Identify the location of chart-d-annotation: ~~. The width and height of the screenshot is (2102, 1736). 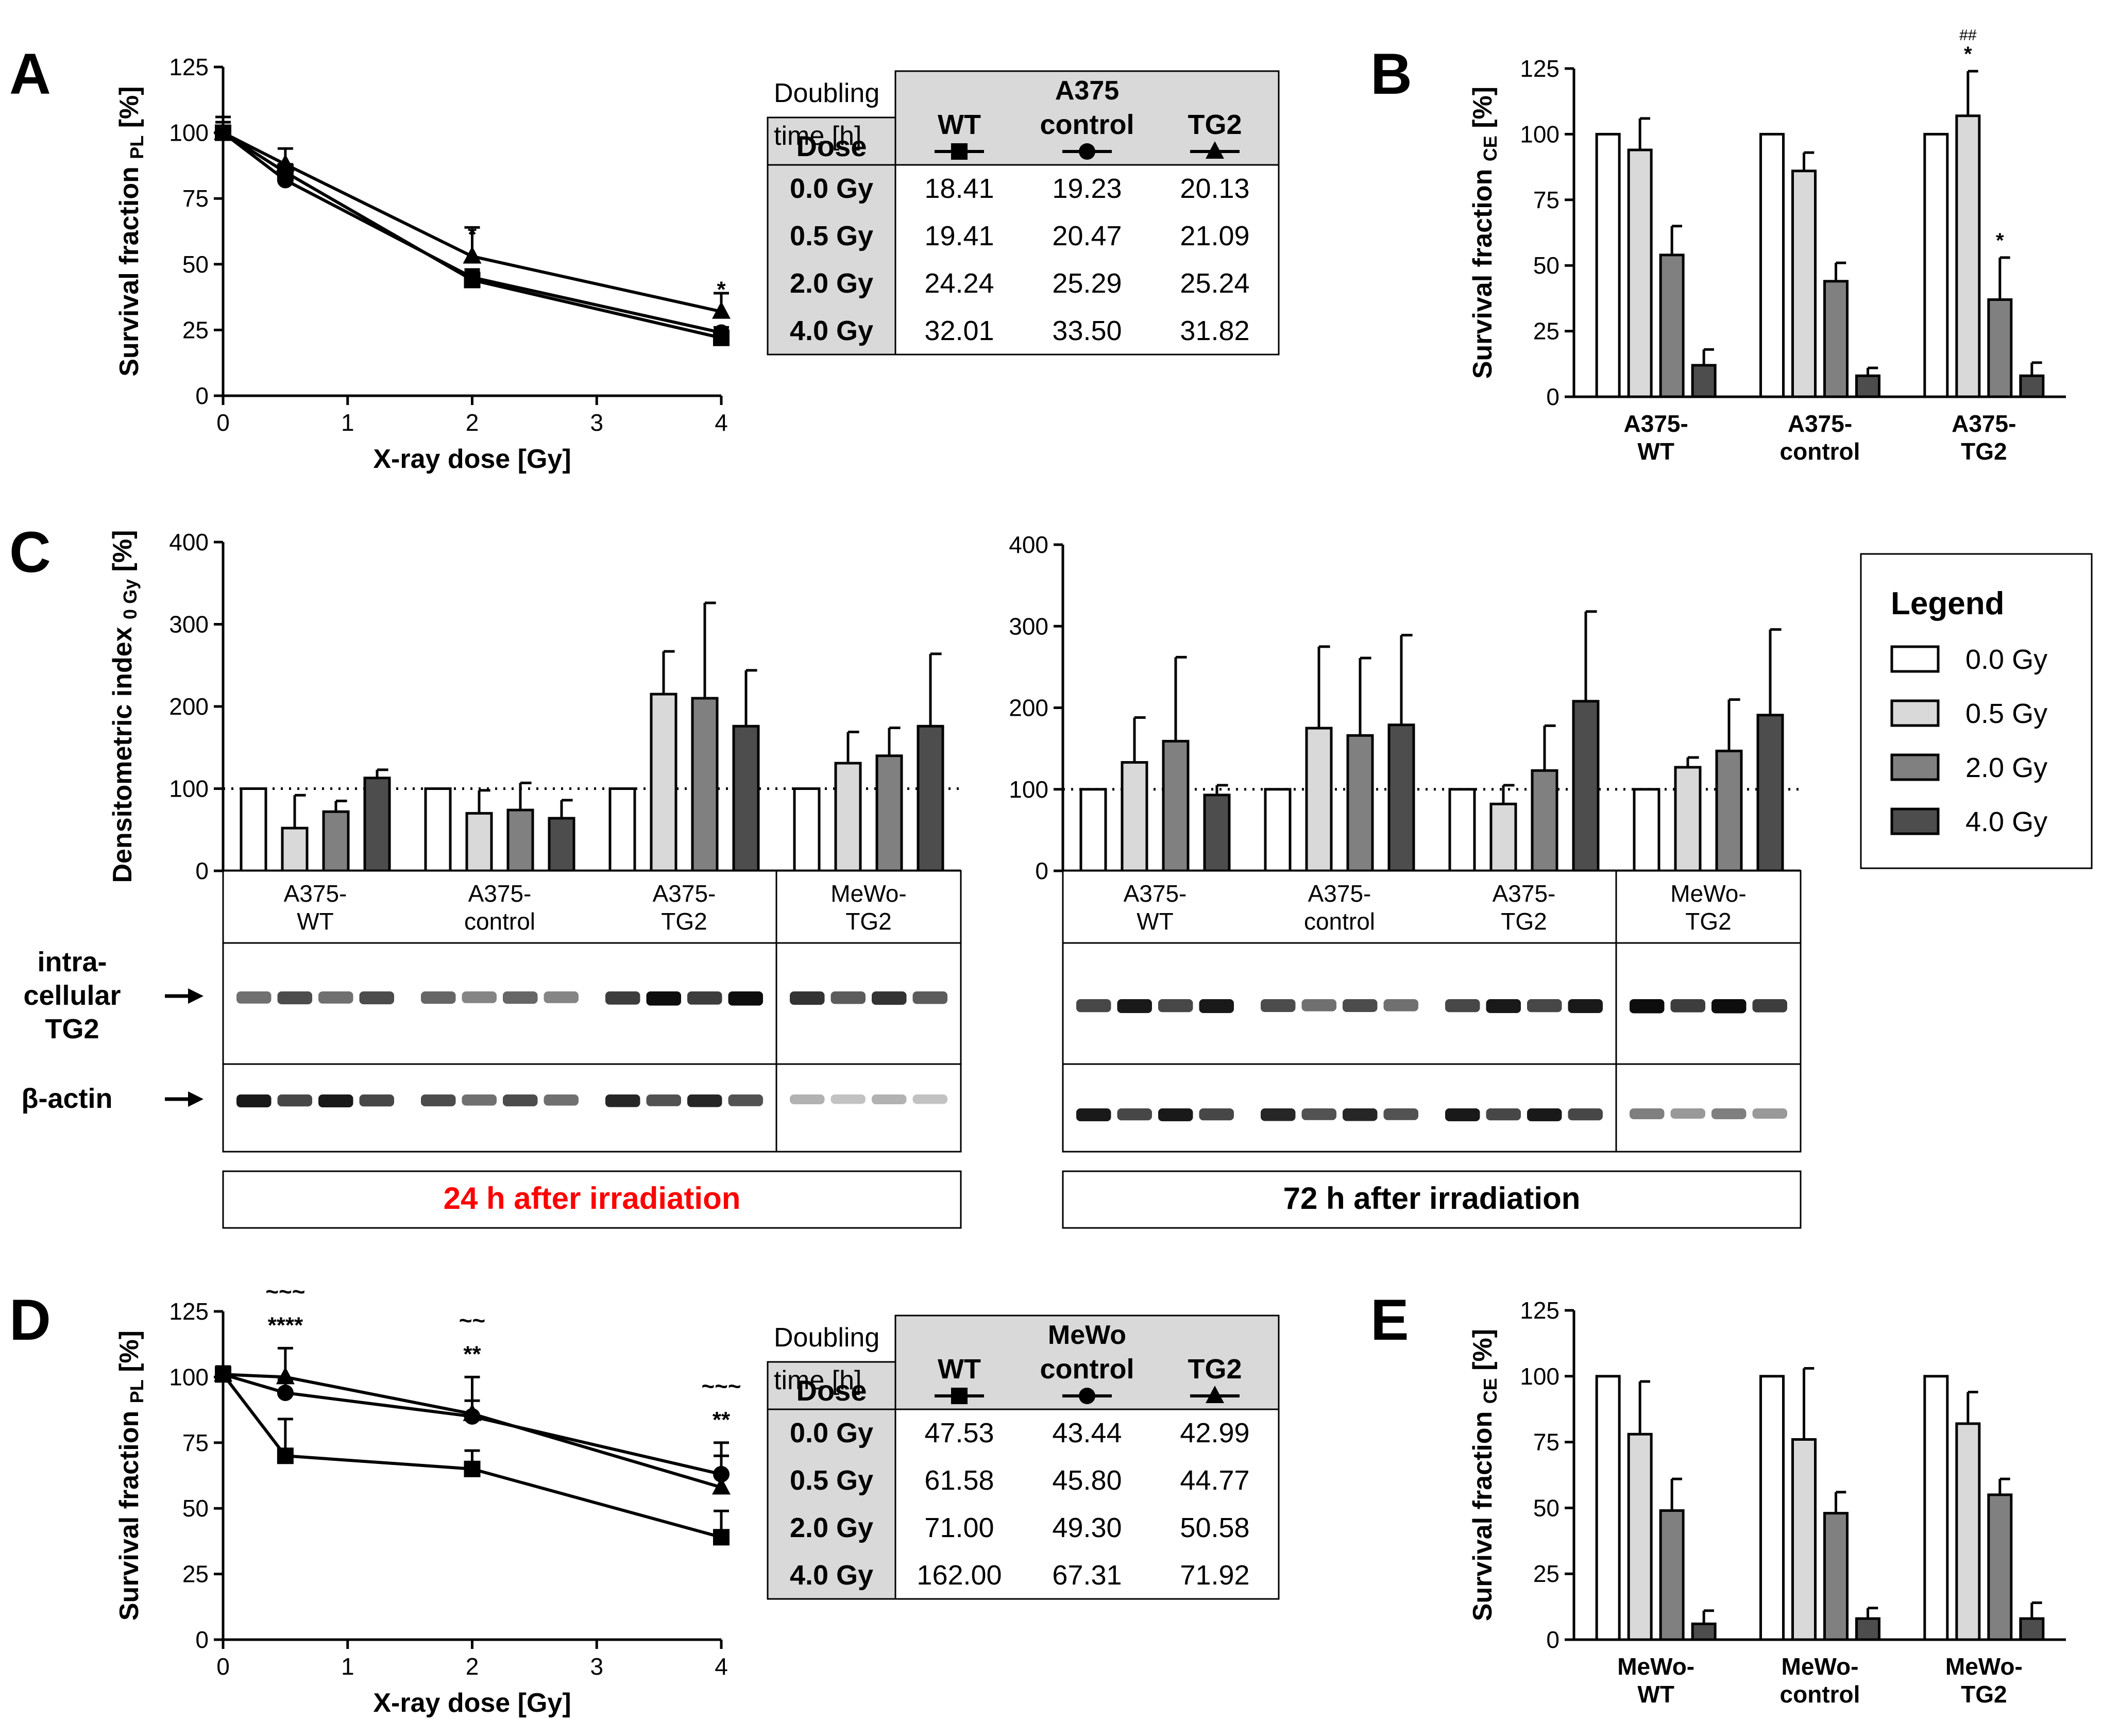
(472, 1320).